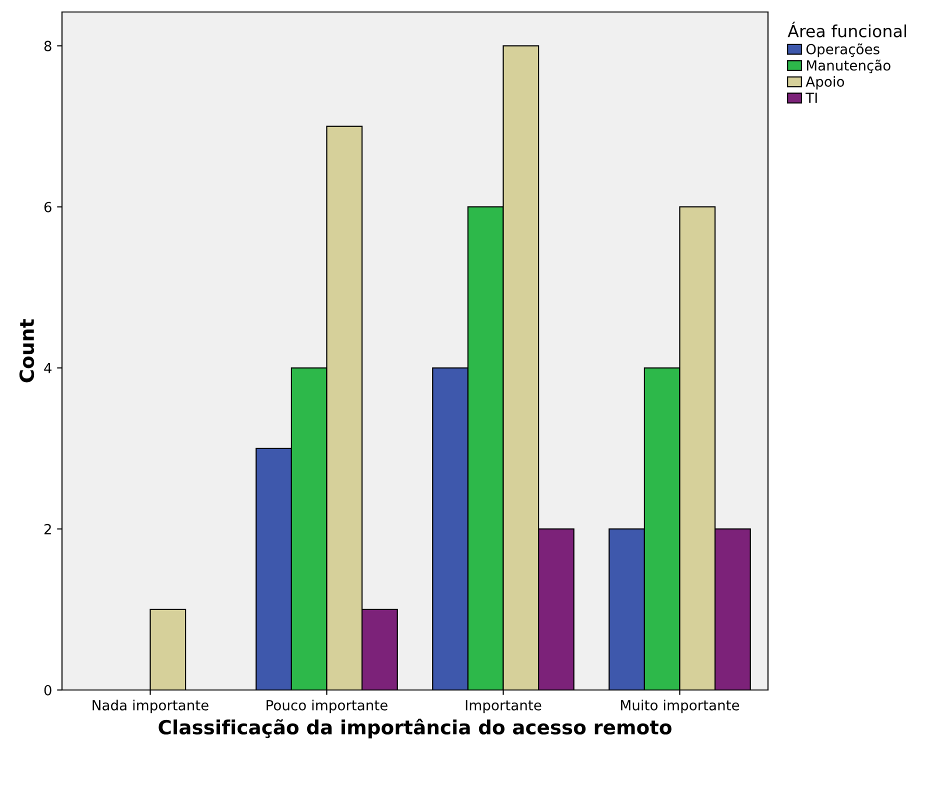 This screenshot has width=928, height=785. I want to click on x-tick-label: Nada importante, so click(150, 707).